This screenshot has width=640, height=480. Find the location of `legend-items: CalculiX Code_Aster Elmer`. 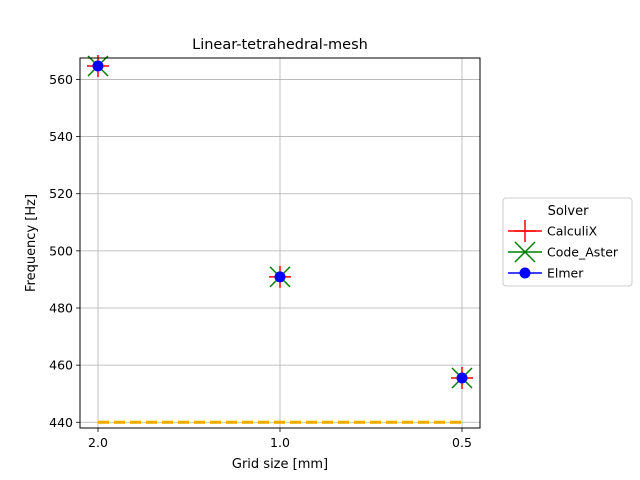

legend-items: CalculiX Code_Aster Elmer is located at coordinates (563, 250).